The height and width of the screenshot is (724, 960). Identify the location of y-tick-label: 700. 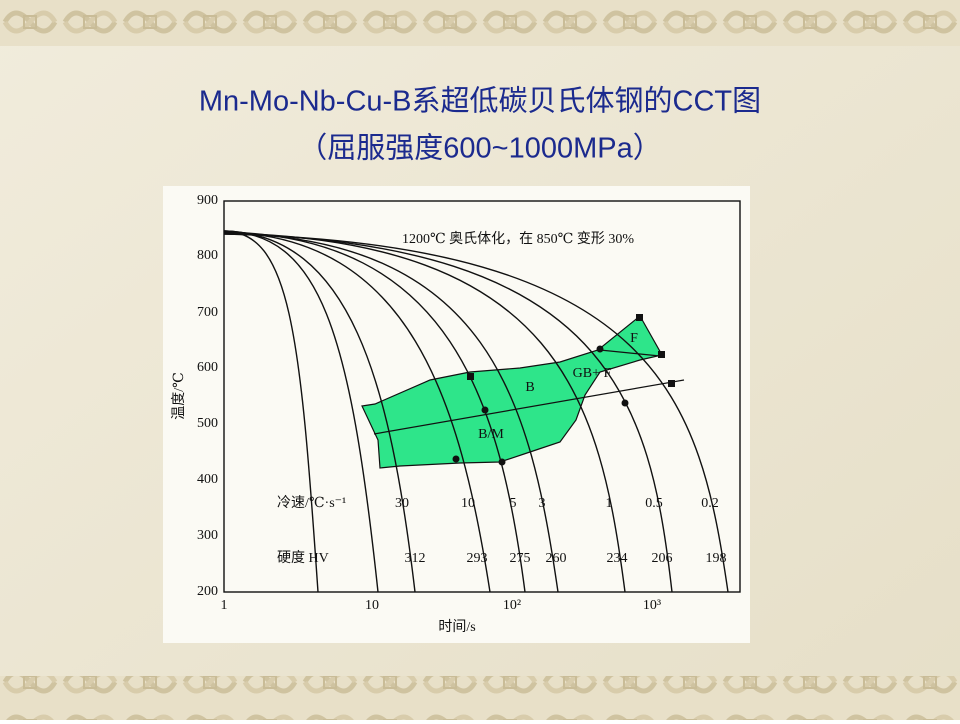
(207, 312).